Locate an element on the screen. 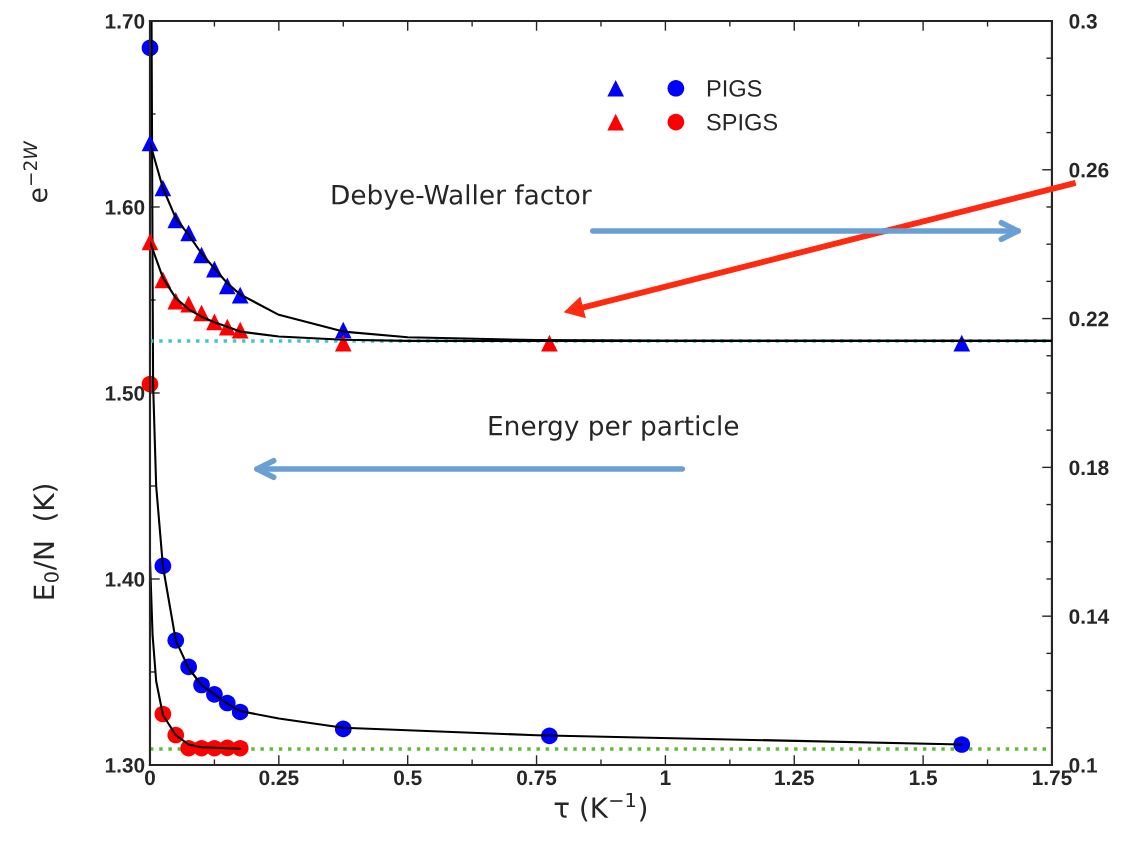  y2-tick-label: 0.3 is located at coordinates (1083, 21).